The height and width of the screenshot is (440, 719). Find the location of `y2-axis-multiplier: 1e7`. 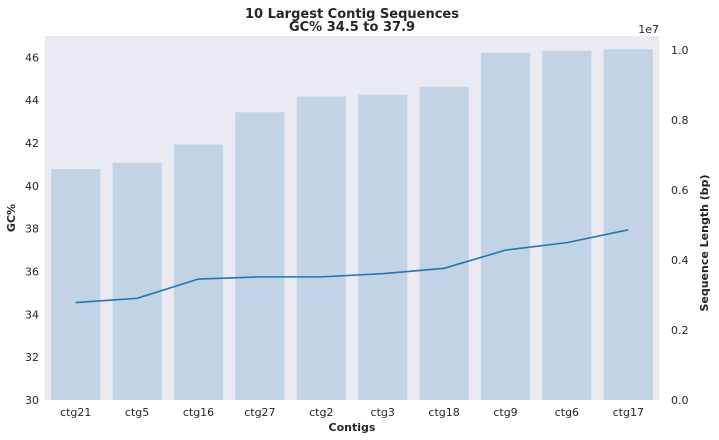

y2-axis-multiplier: 1e7 is located at coordinates (648, 29).